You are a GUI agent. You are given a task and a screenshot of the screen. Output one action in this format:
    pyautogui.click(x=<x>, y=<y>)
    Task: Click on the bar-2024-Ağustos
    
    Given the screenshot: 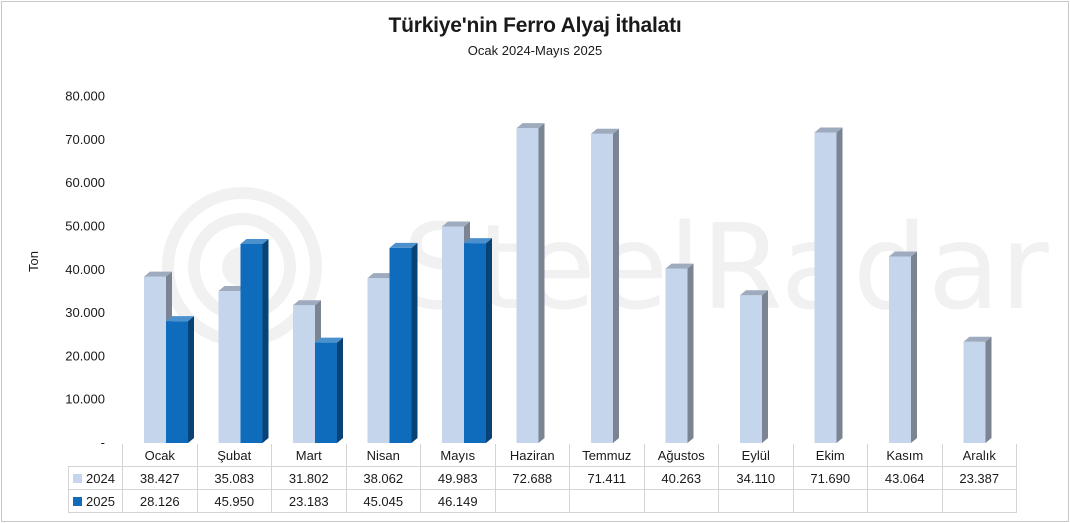 What is the action you would take?
    pyautogui.click(x=679, y=353)
    